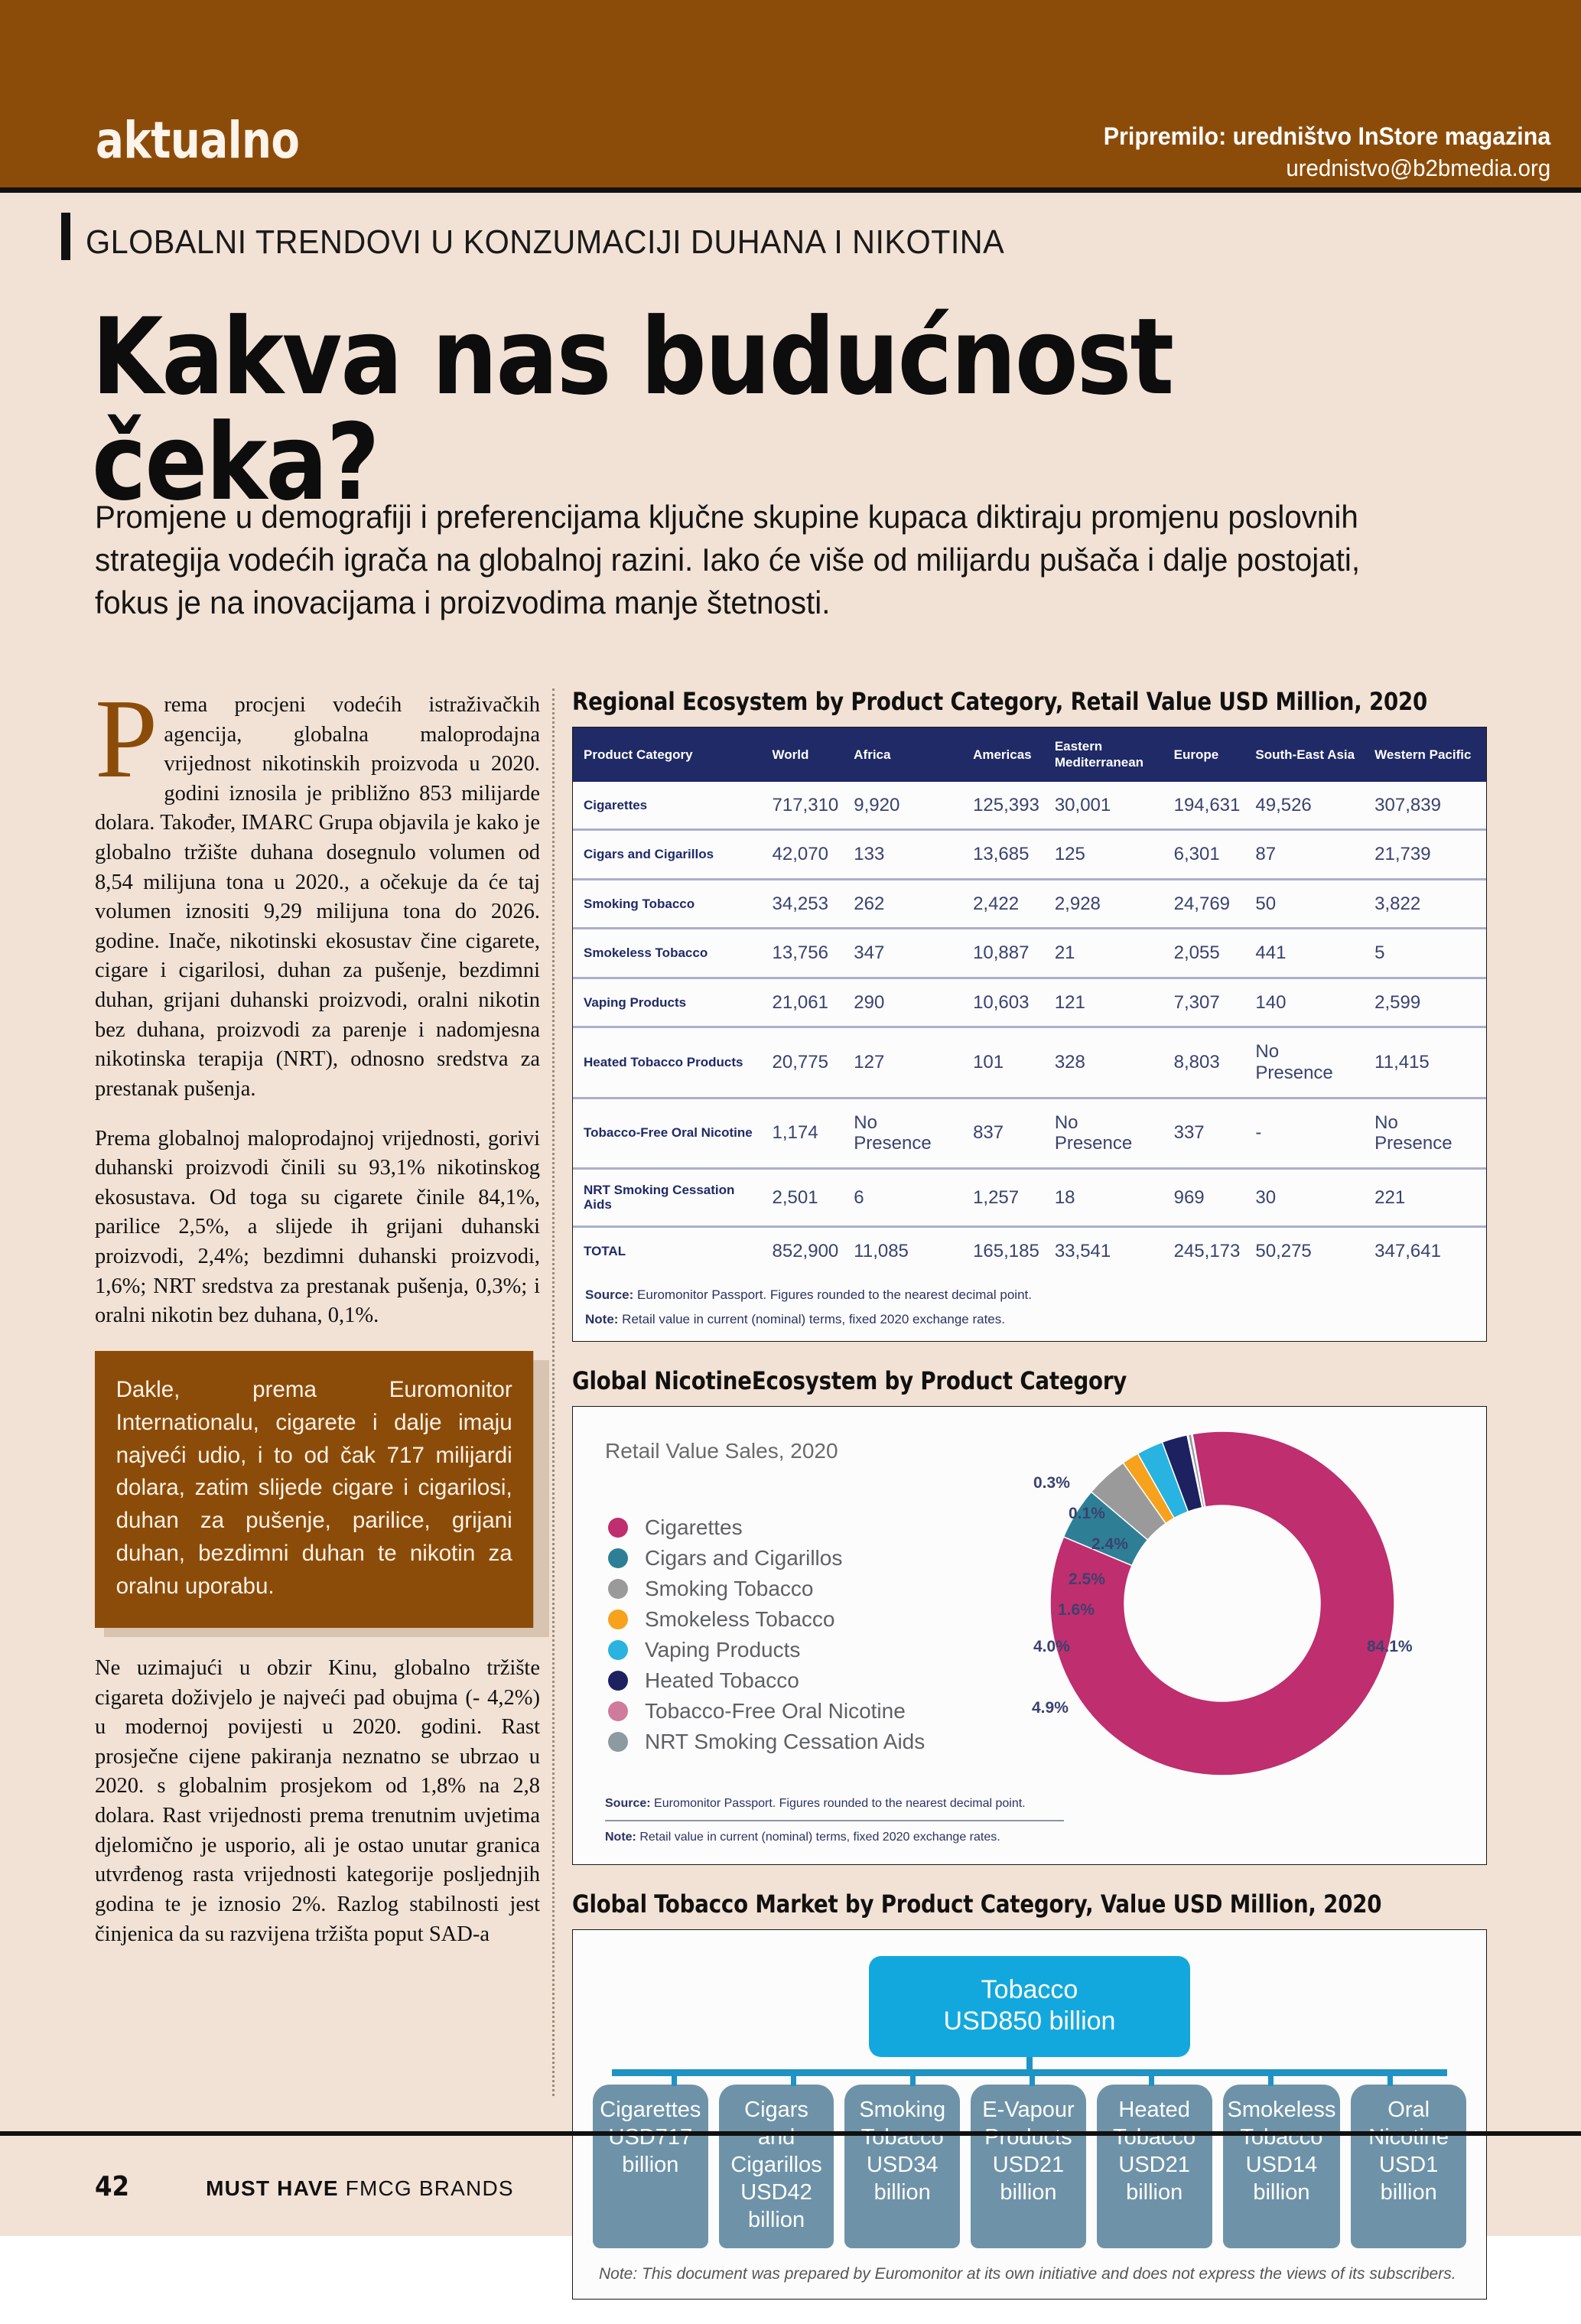 The width and height of the screenshot is (1581, 2324). Describe the element at coordinates (1426, 1062) in the screenshot. I see `table-cell: 11,415` at that location.